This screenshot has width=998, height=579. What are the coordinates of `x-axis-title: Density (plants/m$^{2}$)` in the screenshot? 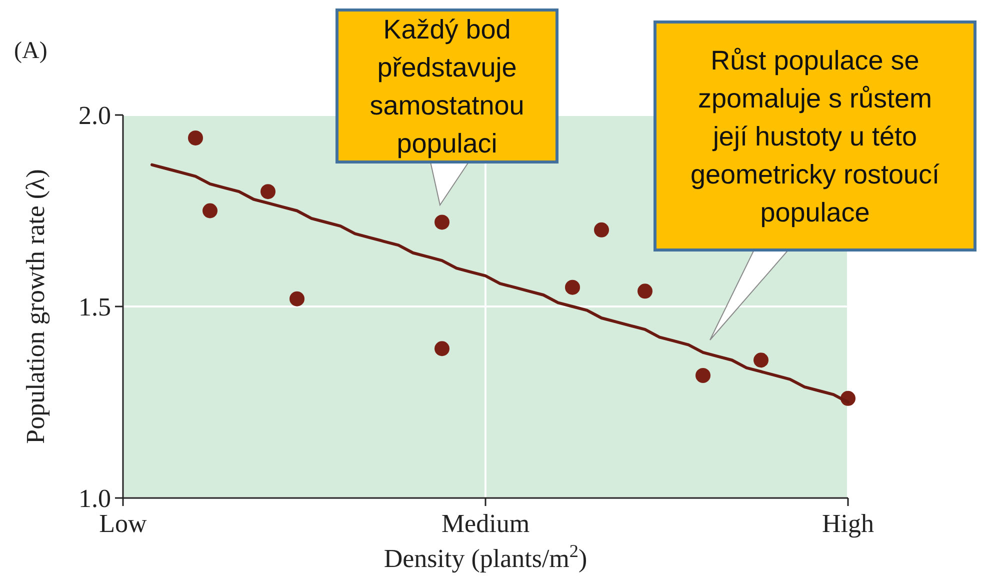 It's located at (486, 557).